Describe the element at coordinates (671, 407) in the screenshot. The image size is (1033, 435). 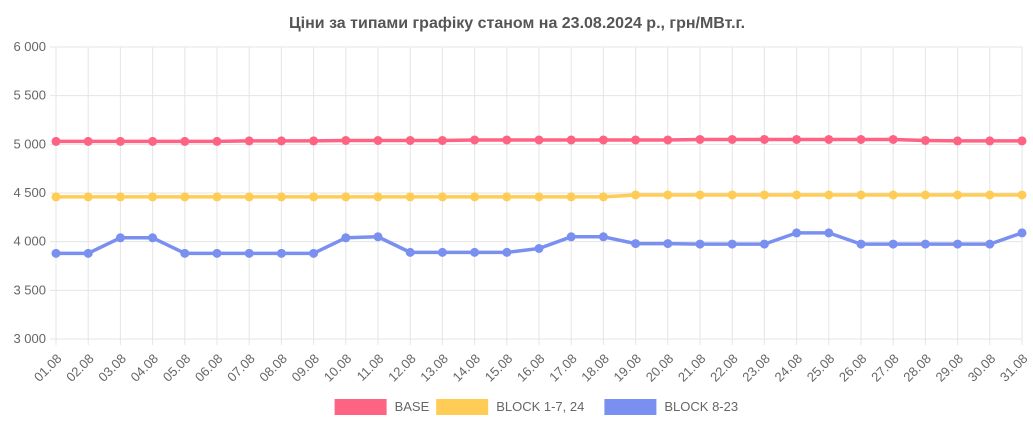
I see `legend-item: BLOCK 8-23` at that location.